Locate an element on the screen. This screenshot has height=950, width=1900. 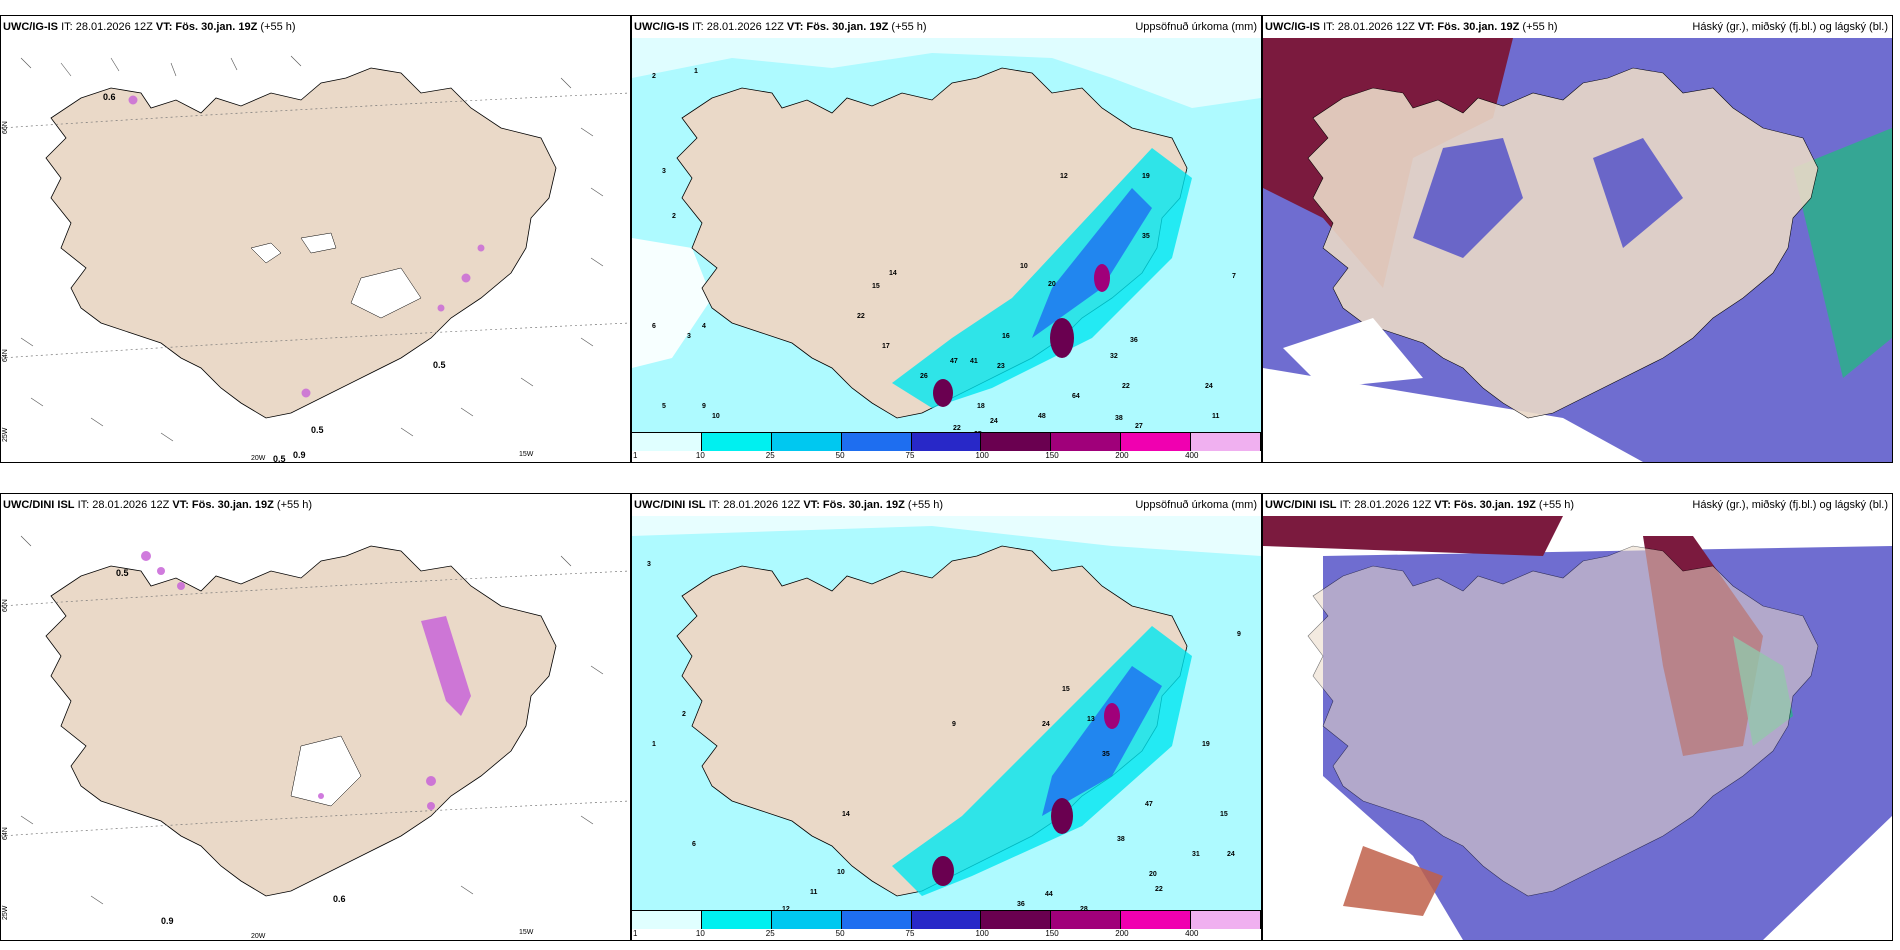
precip-value: 32 is located at coordinates (1114, 356).